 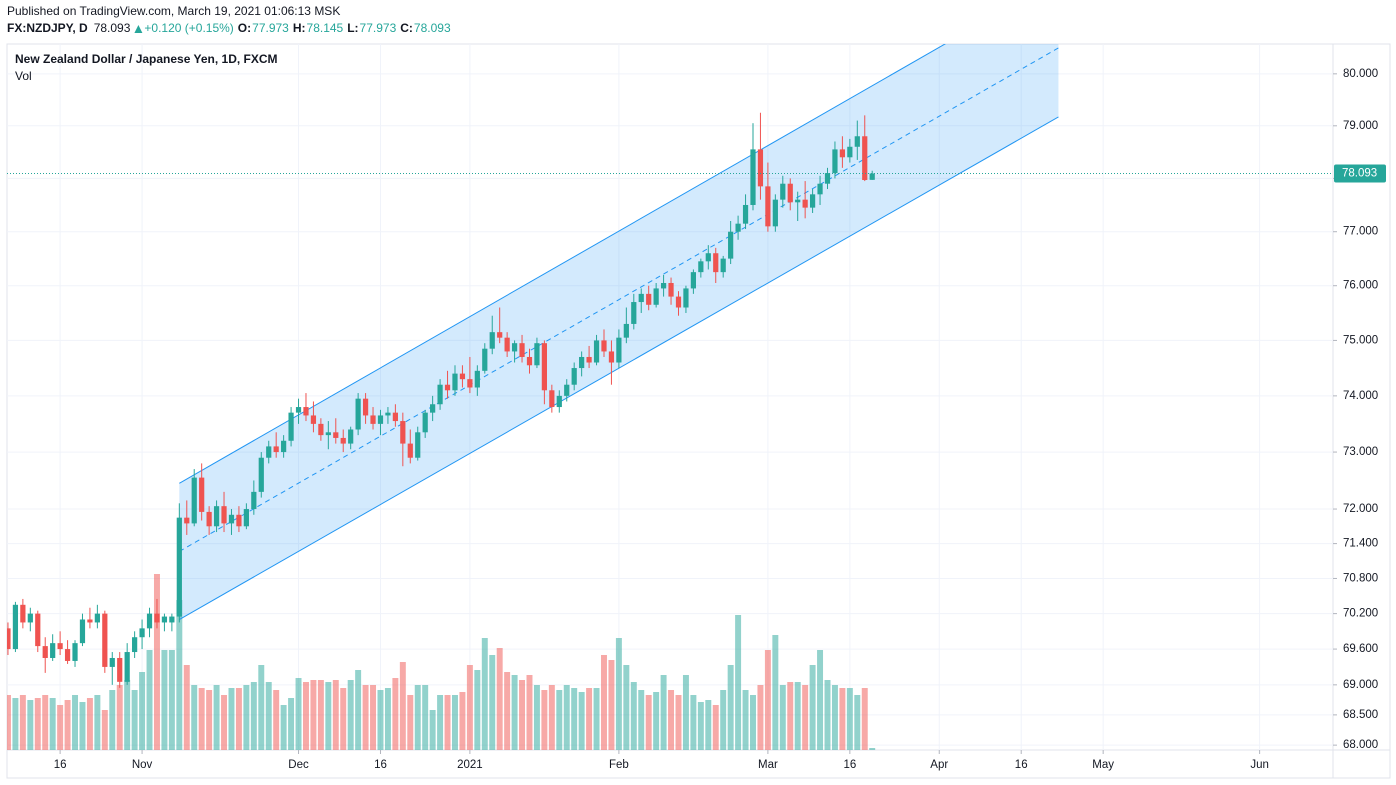 I want to click on y-tick-label: 72.000, so click(x=1360, y=509).